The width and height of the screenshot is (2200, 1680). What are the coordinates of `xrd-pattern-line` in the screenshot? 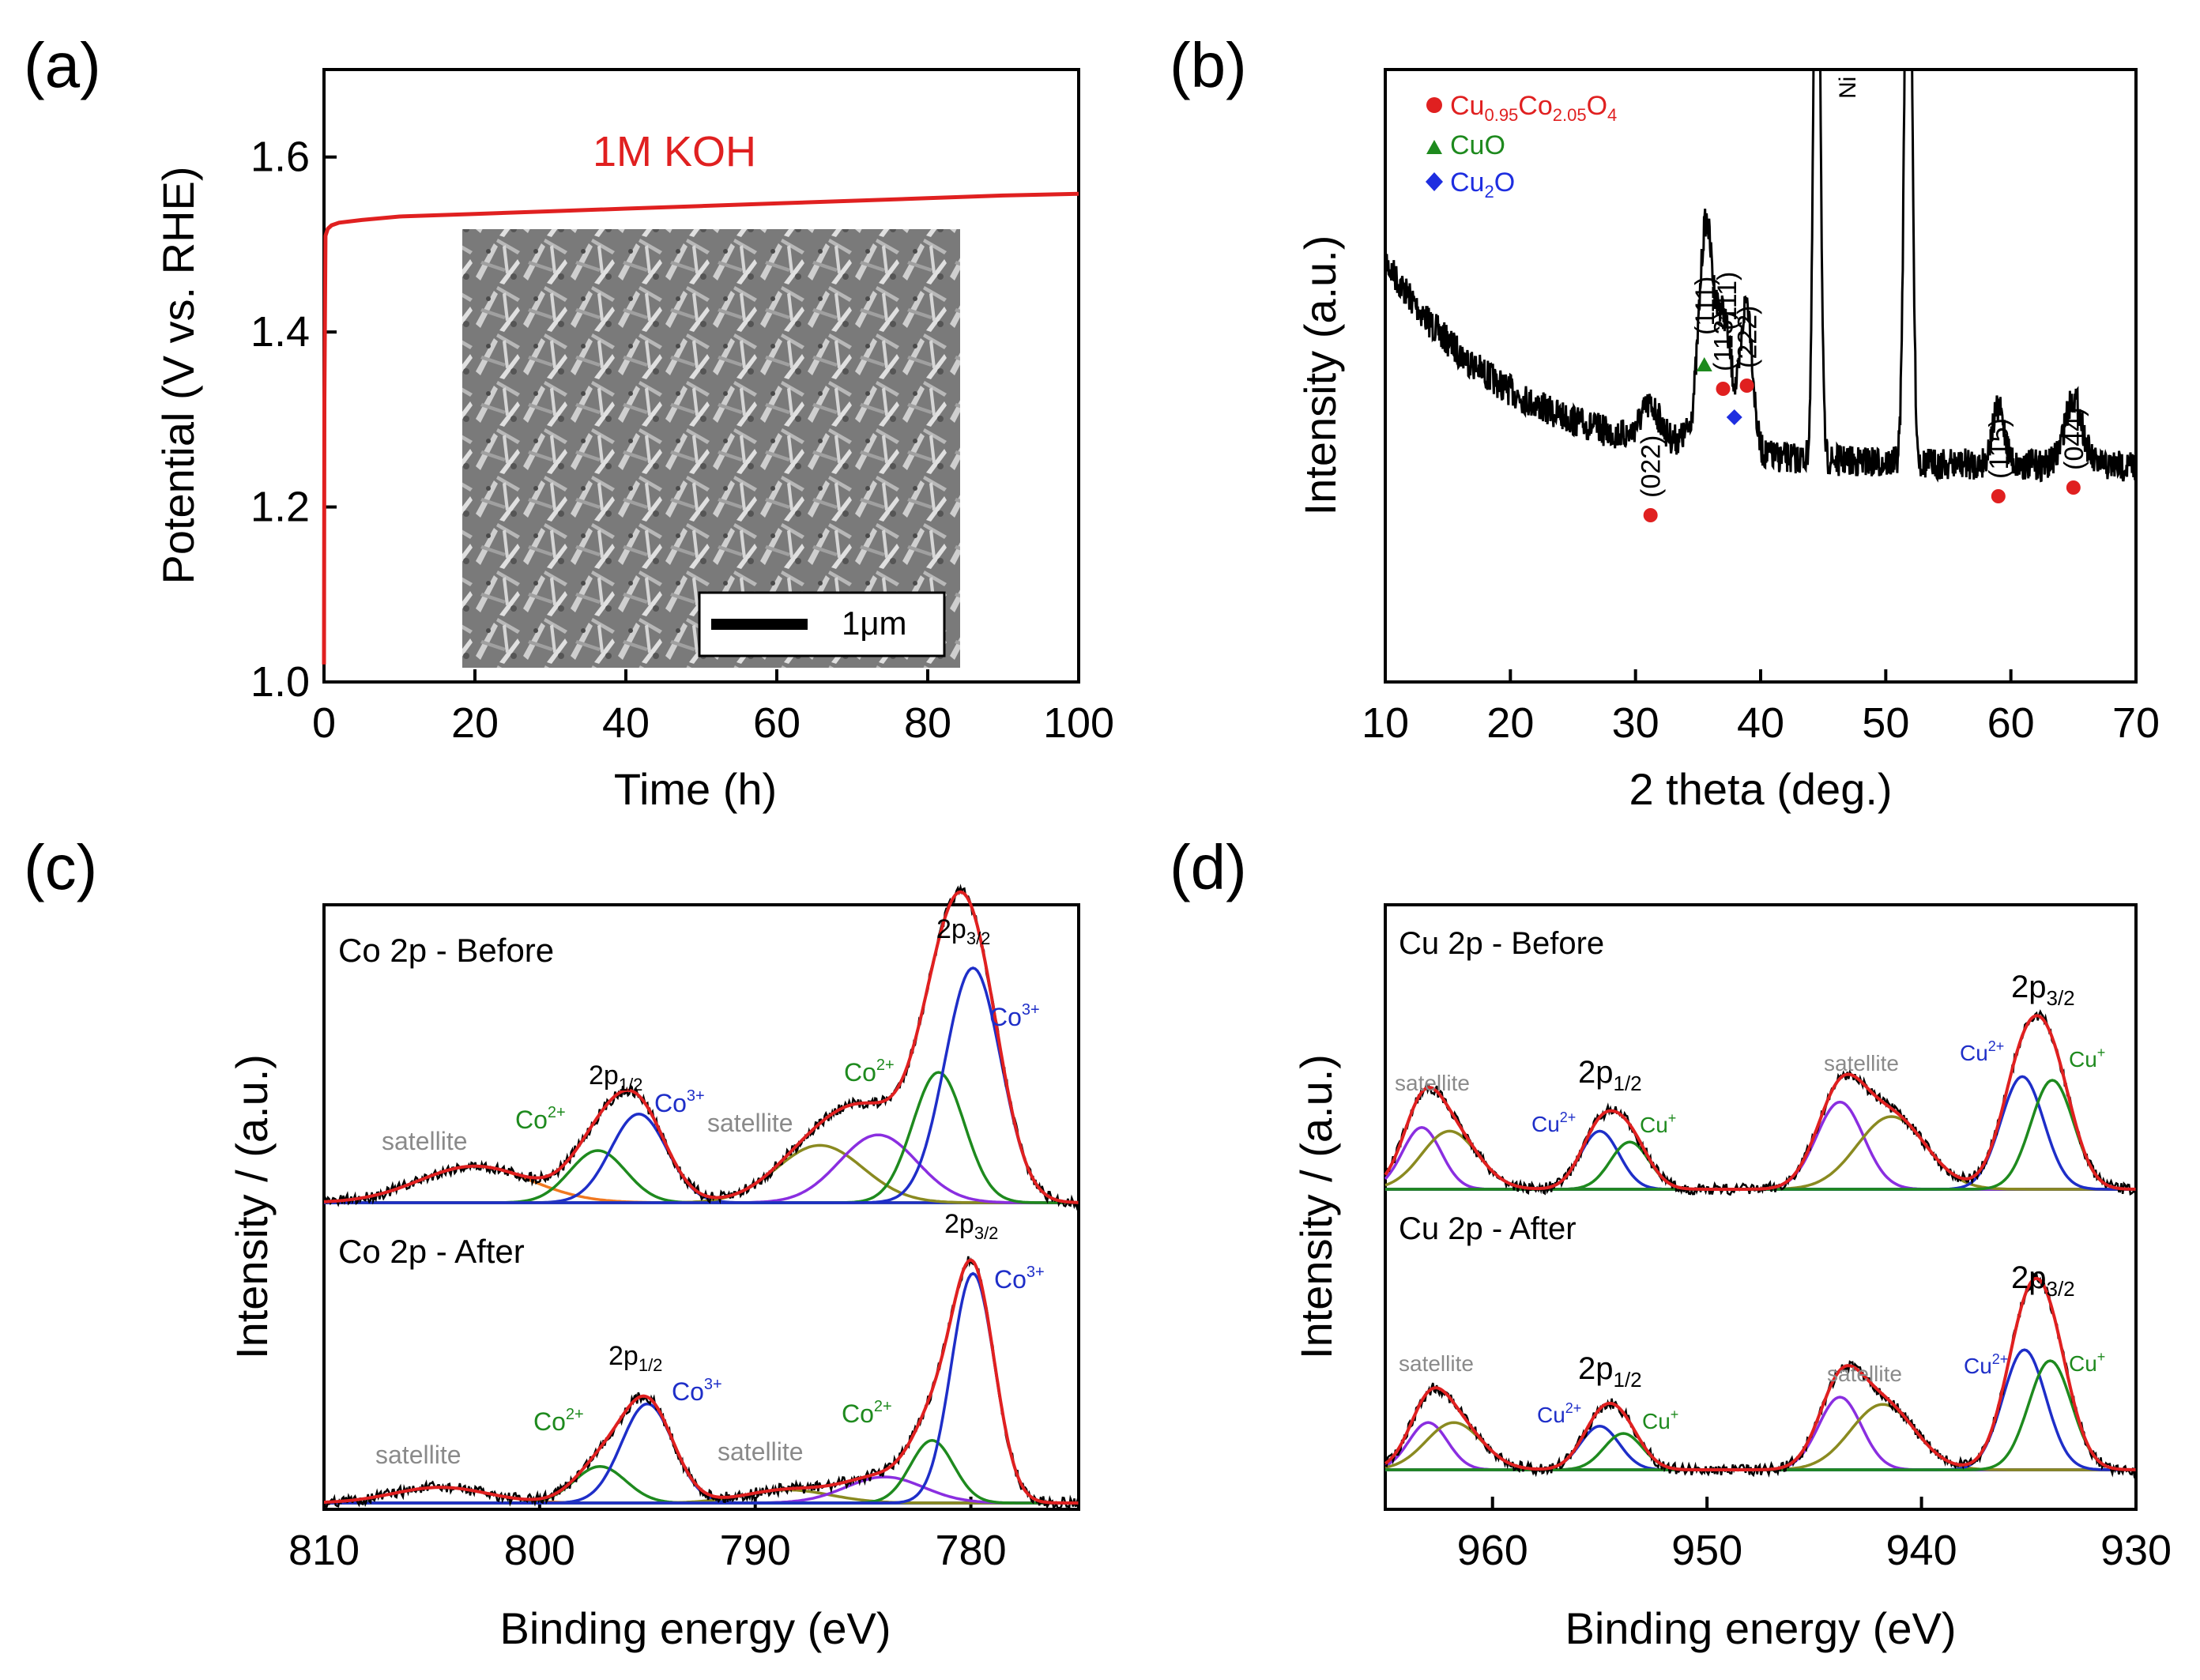 It's located at (1760, 277).